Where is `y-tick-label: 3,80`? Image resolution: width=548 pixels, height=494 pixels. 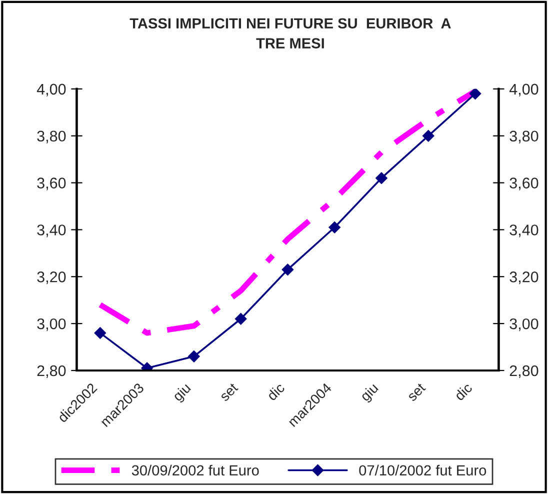
y-tick-label: 3,80 is located at coordinates (51, 137).